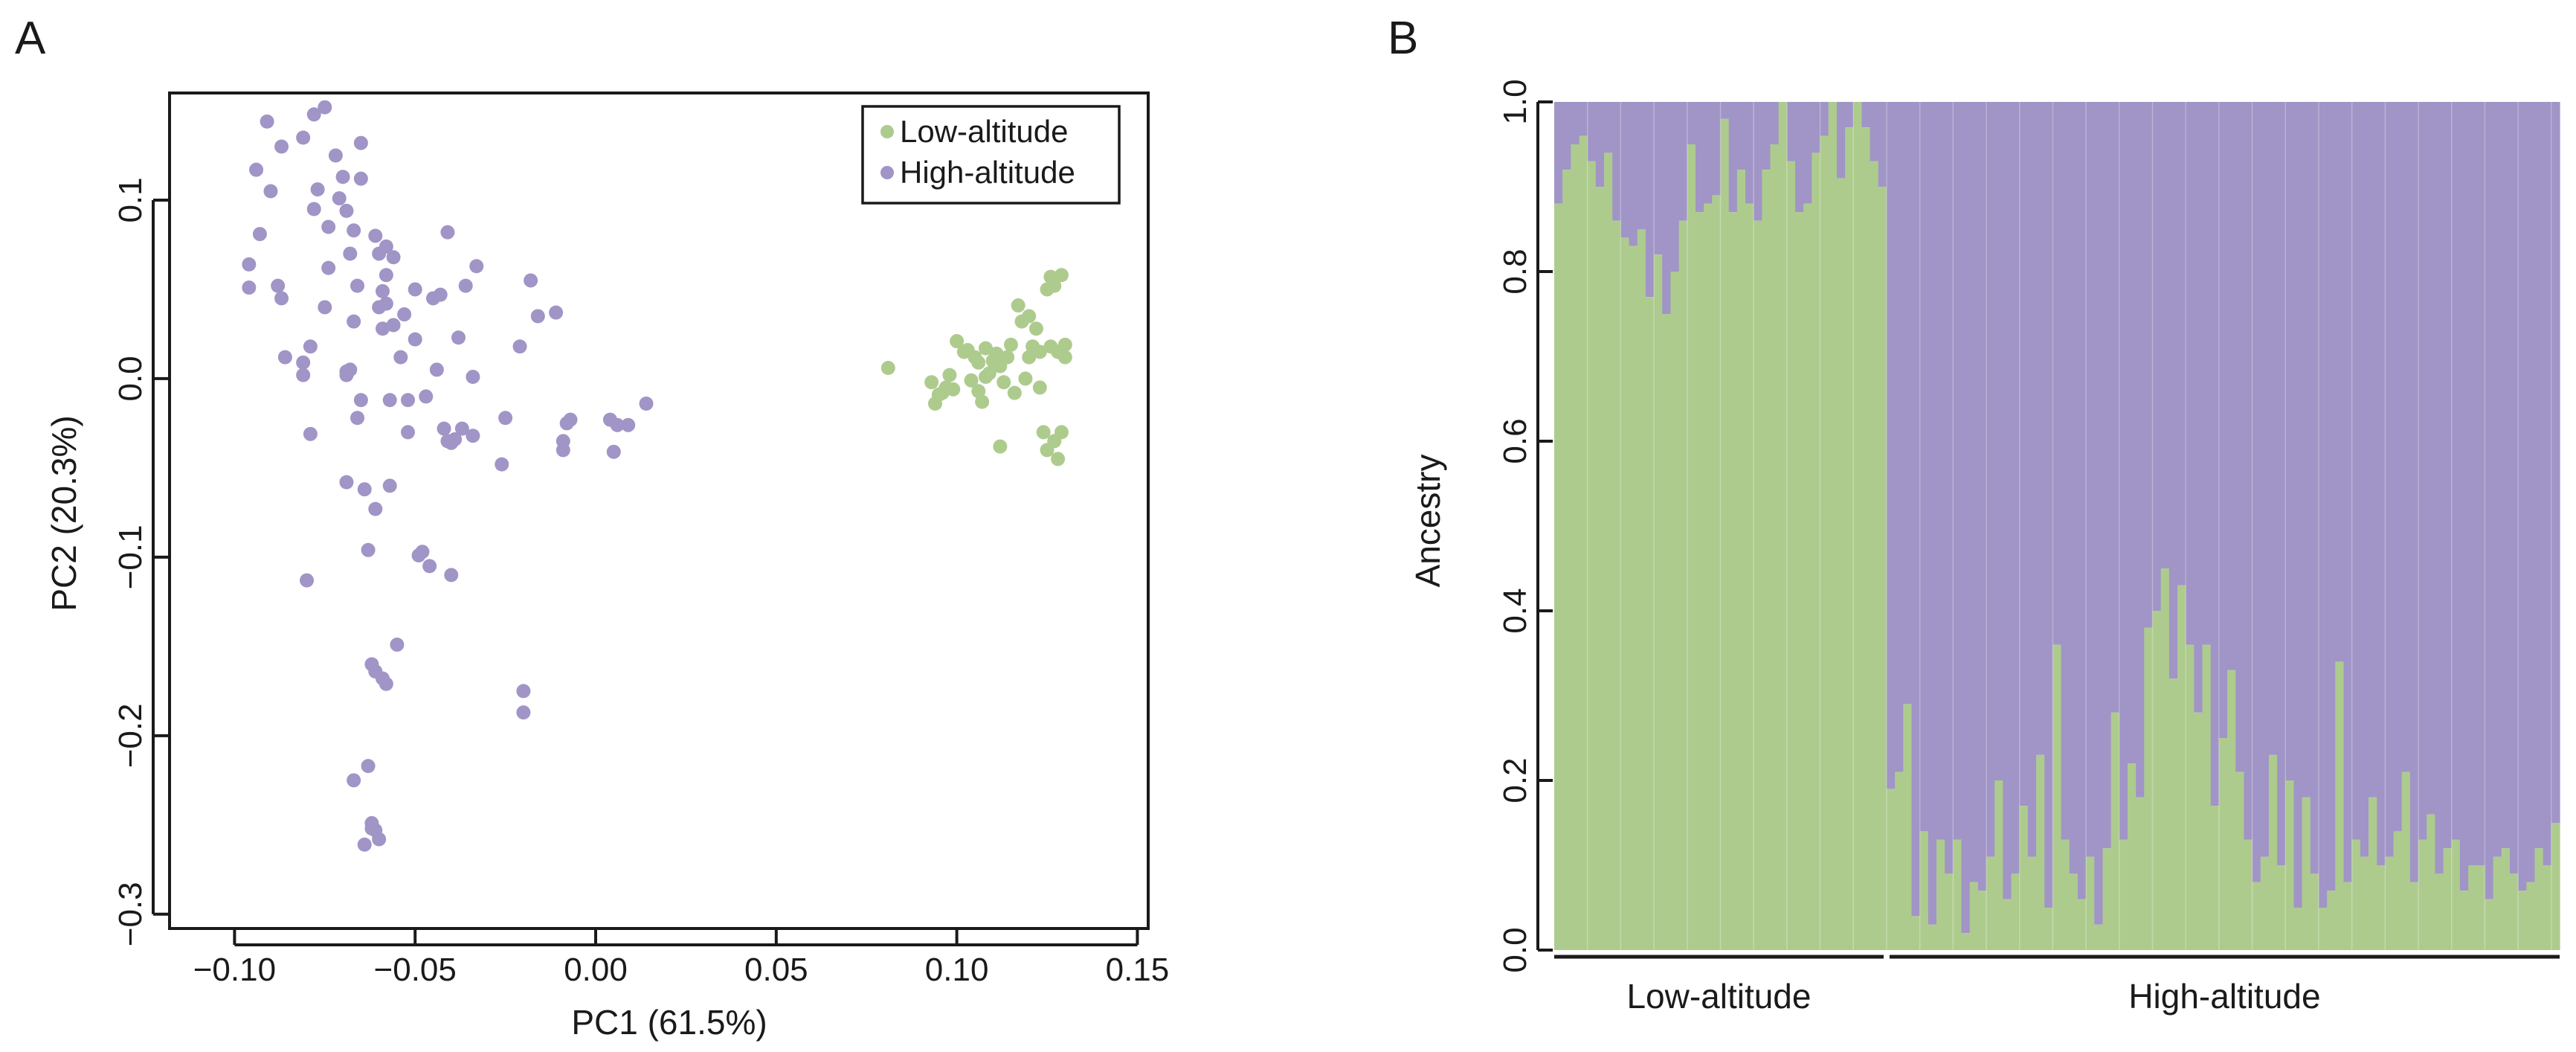  What do you see at coordinates (1427, 522) in the screenshot?
I see `y-axis-label-b: Ancestry` at bounding box center [1427, 522].